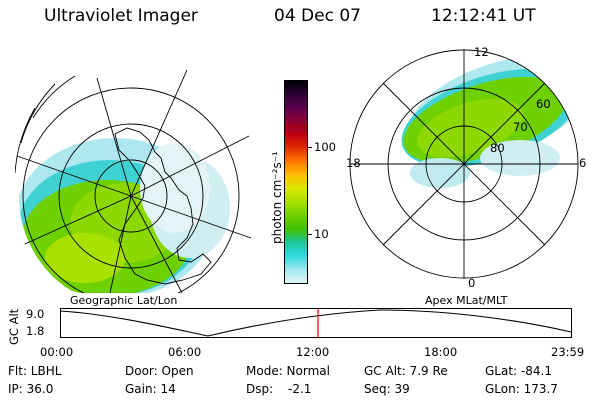 The image size is (600, 400). What do you see at coordinates (481, 52) in the screenshot?
I see `mlt-label-12: 12` at bounding box center [481, 52].